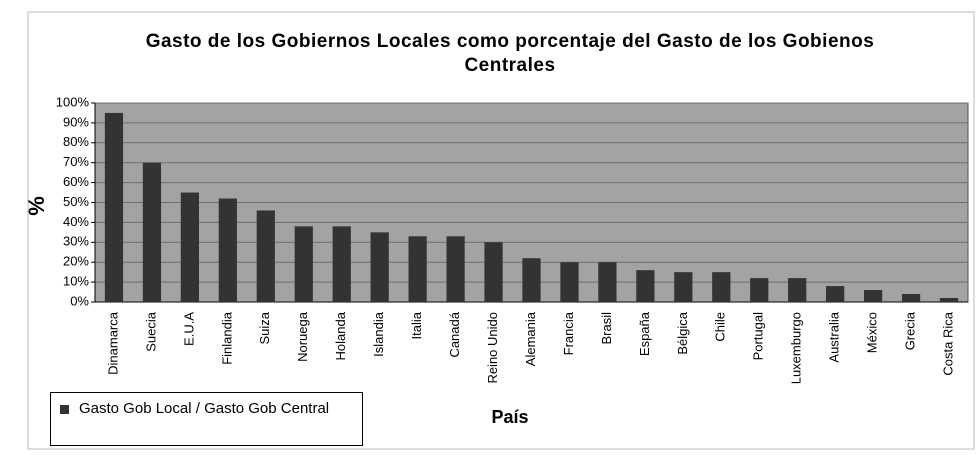  Describe the element at coordinates (150, 331) in the screenshot. I see `x-tick-label: Suecia` at that location.